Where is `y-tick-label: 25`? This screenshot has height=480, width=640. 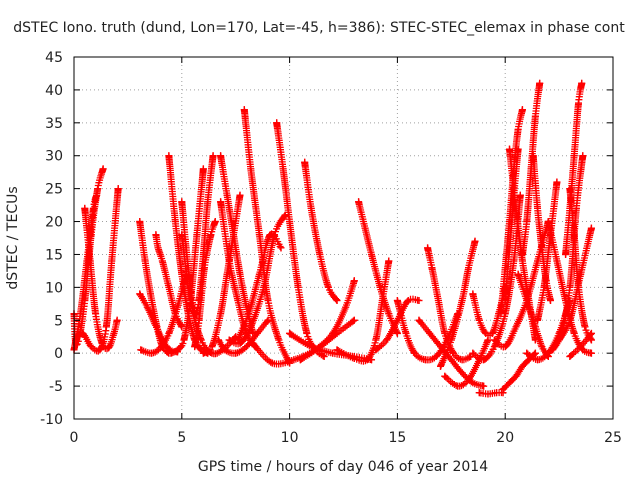
y-tick-label: 25 is located at coordinates (54, 190).